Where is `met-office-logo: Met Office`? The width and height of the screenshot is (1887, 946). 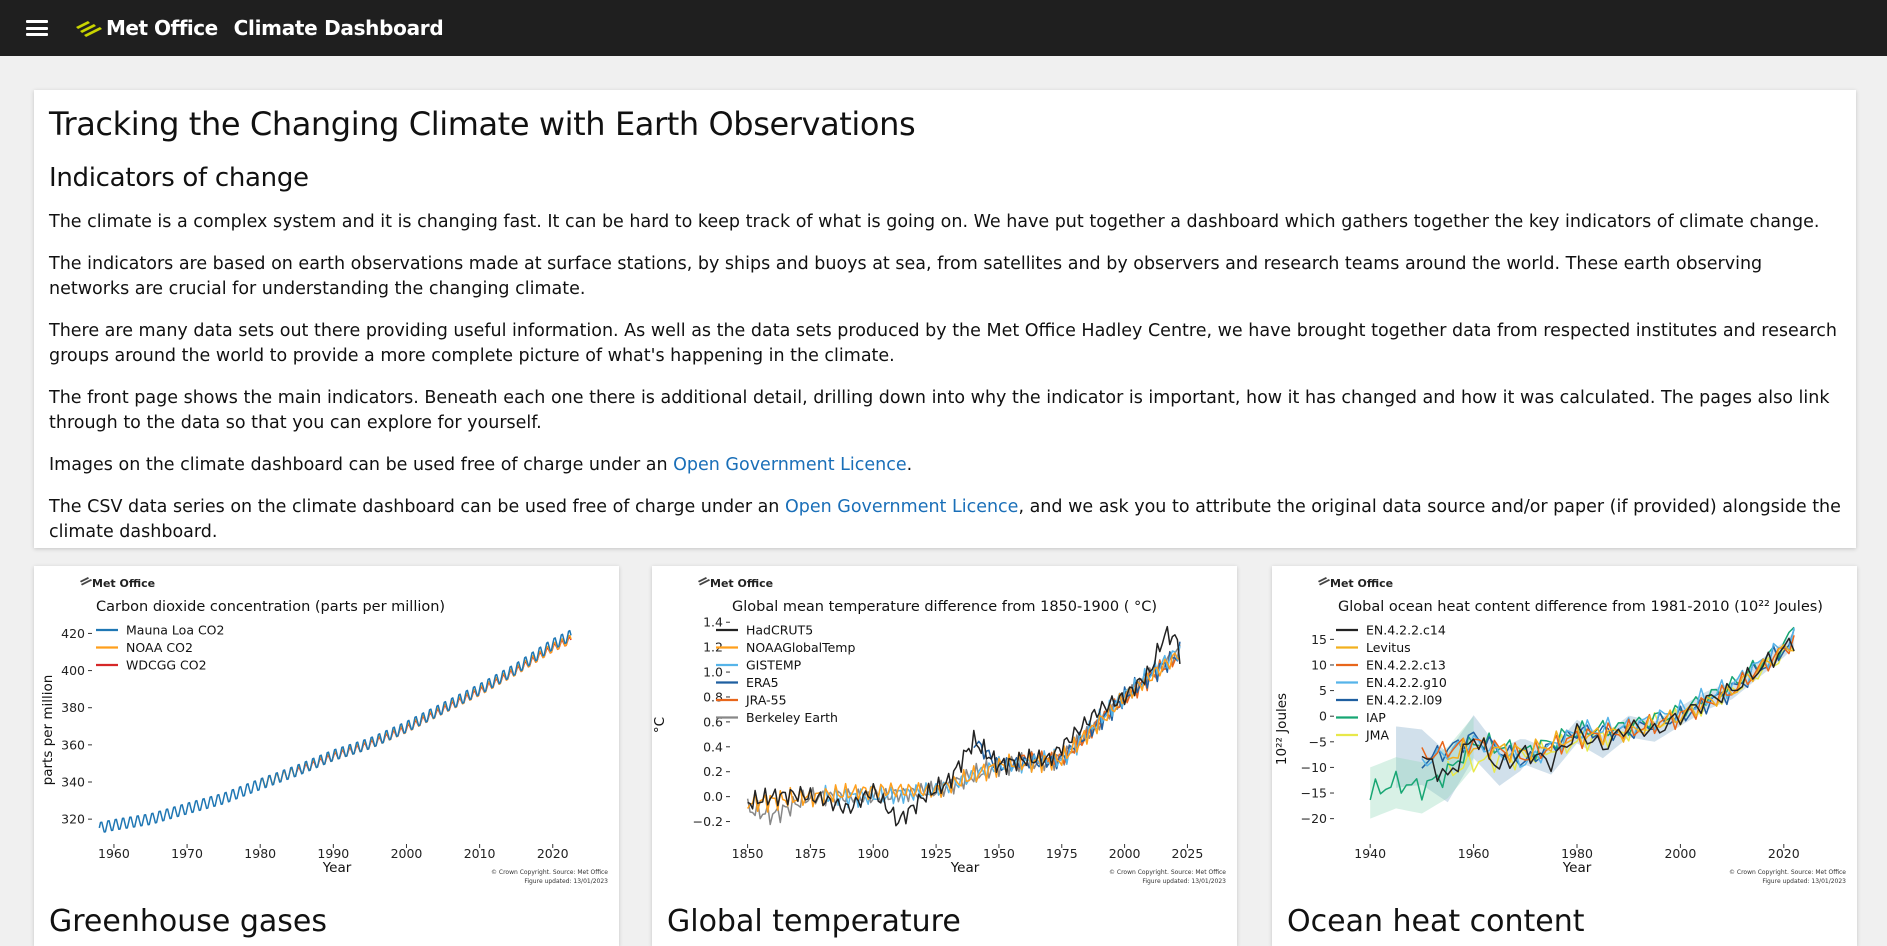
met-office-logo: Met Office is located at coordinates (146, 28).